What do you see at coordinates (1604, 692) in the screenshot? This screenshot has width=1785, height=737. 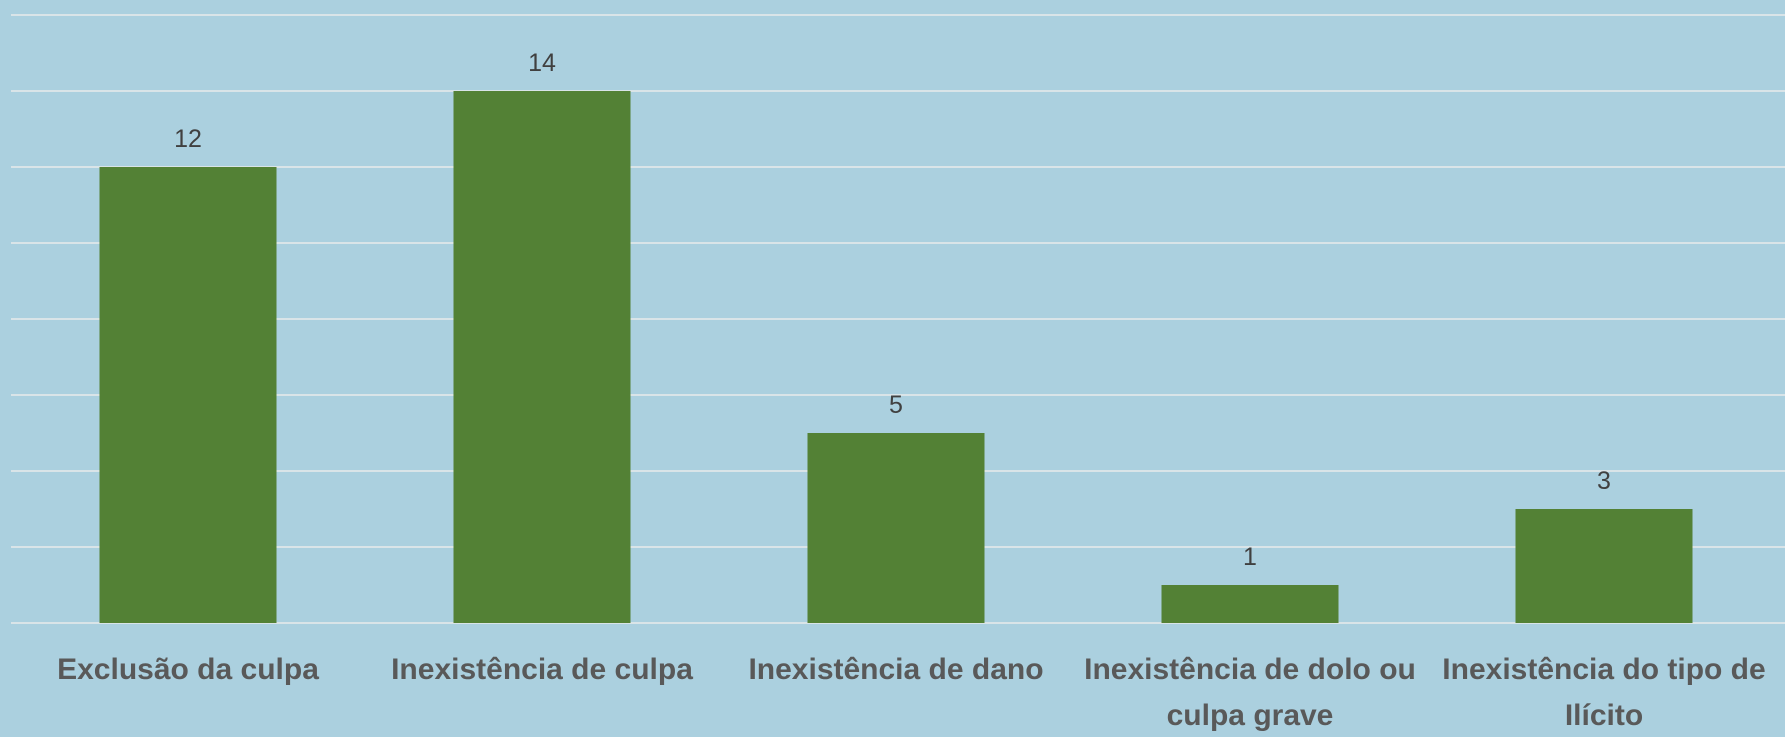 I see `x-tick-label: Inexistência do tipo de Ilícito` at bounding box center [1604, 692].